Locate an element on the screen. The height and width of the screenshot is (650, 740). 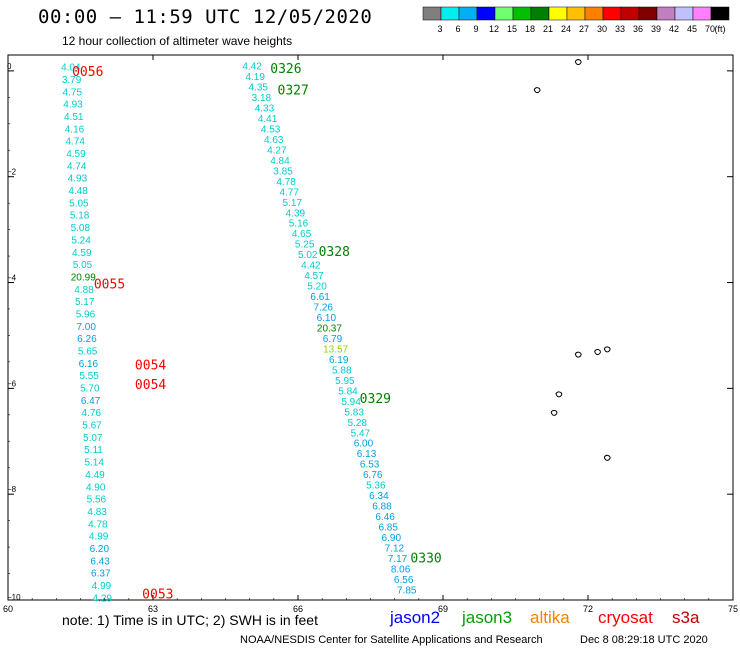
wave-height-value: 5.65 is located at coordinates (88, 352).